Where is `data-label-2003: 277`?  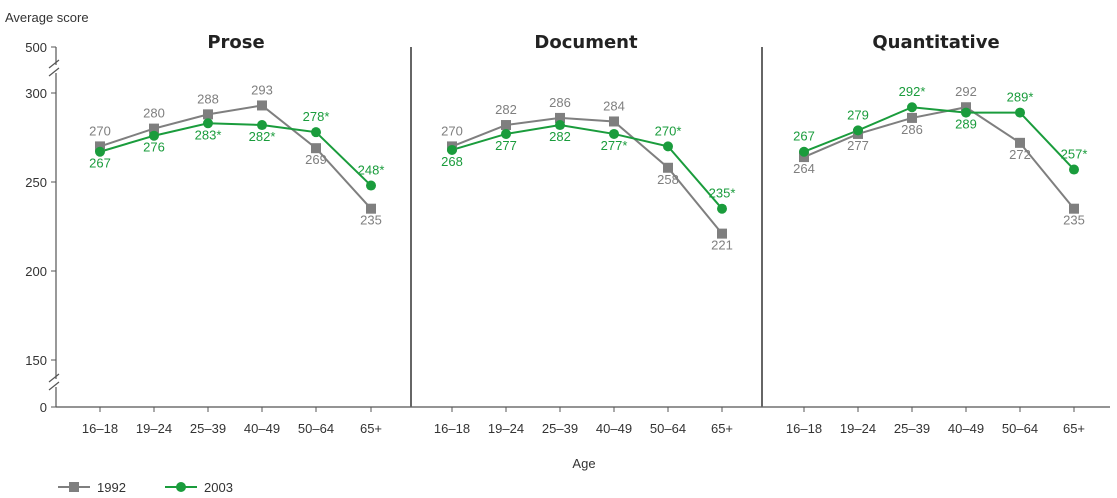 data-label-2003: 277 is located at coordinates (506, 145).